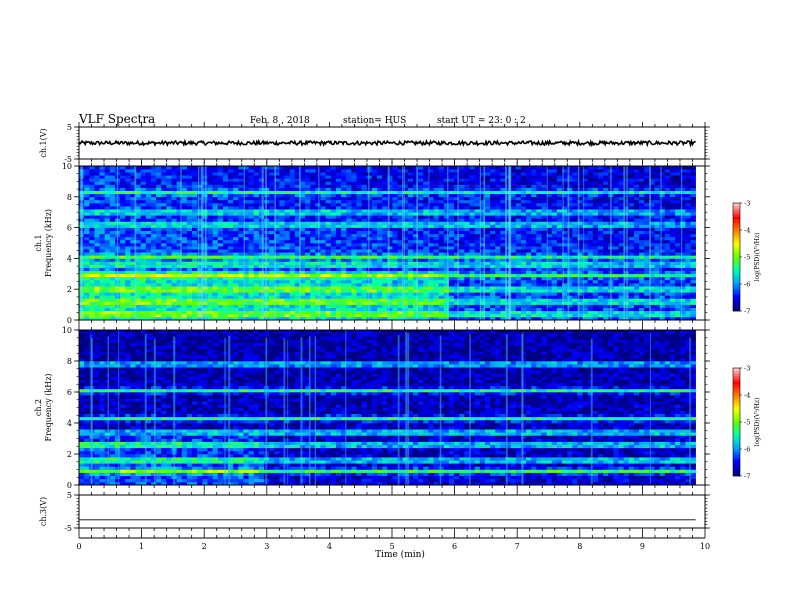 This screenshot has width=792, height=612. Describe the element at coordinates (43, 142) in the screenshot. I see `ch1-waveform-y-label: ch.1(V)` at that location.